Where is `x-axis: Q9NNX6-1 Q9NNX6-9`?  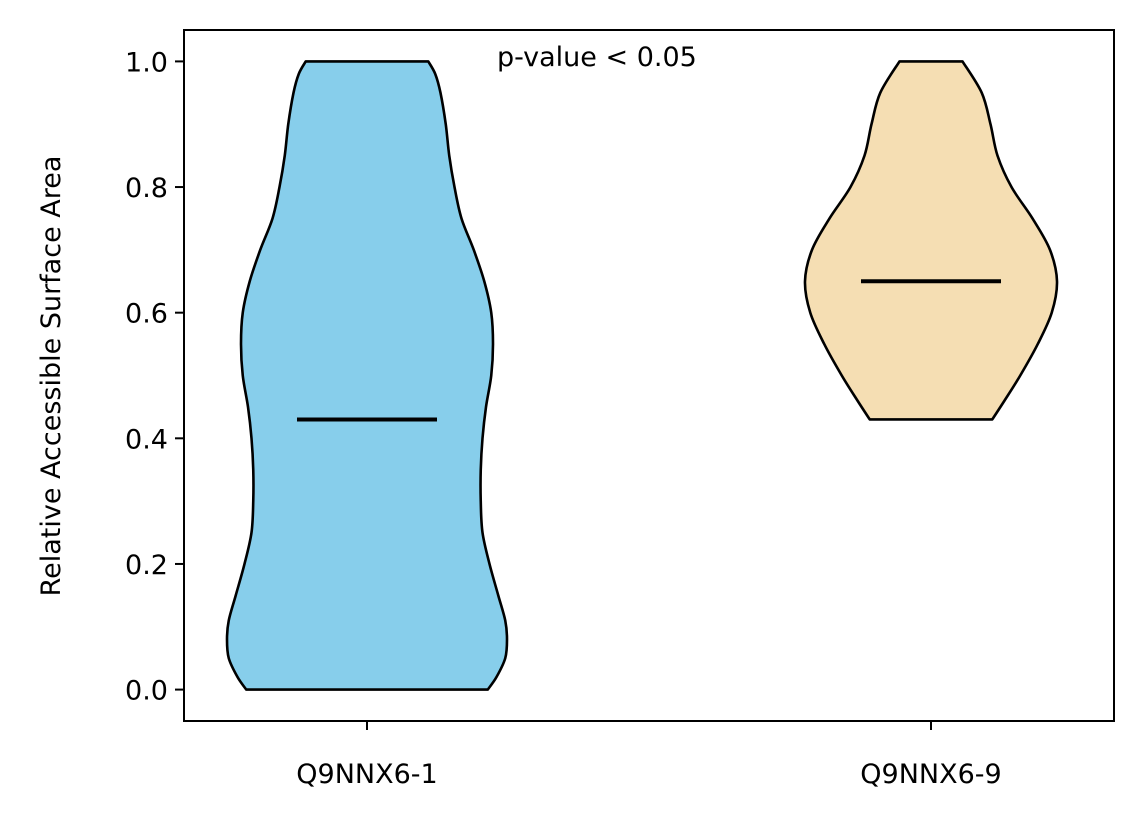
x-axis: Q9NNX6-1 Q9NNX6-9 is located at coordinates (649, 755).